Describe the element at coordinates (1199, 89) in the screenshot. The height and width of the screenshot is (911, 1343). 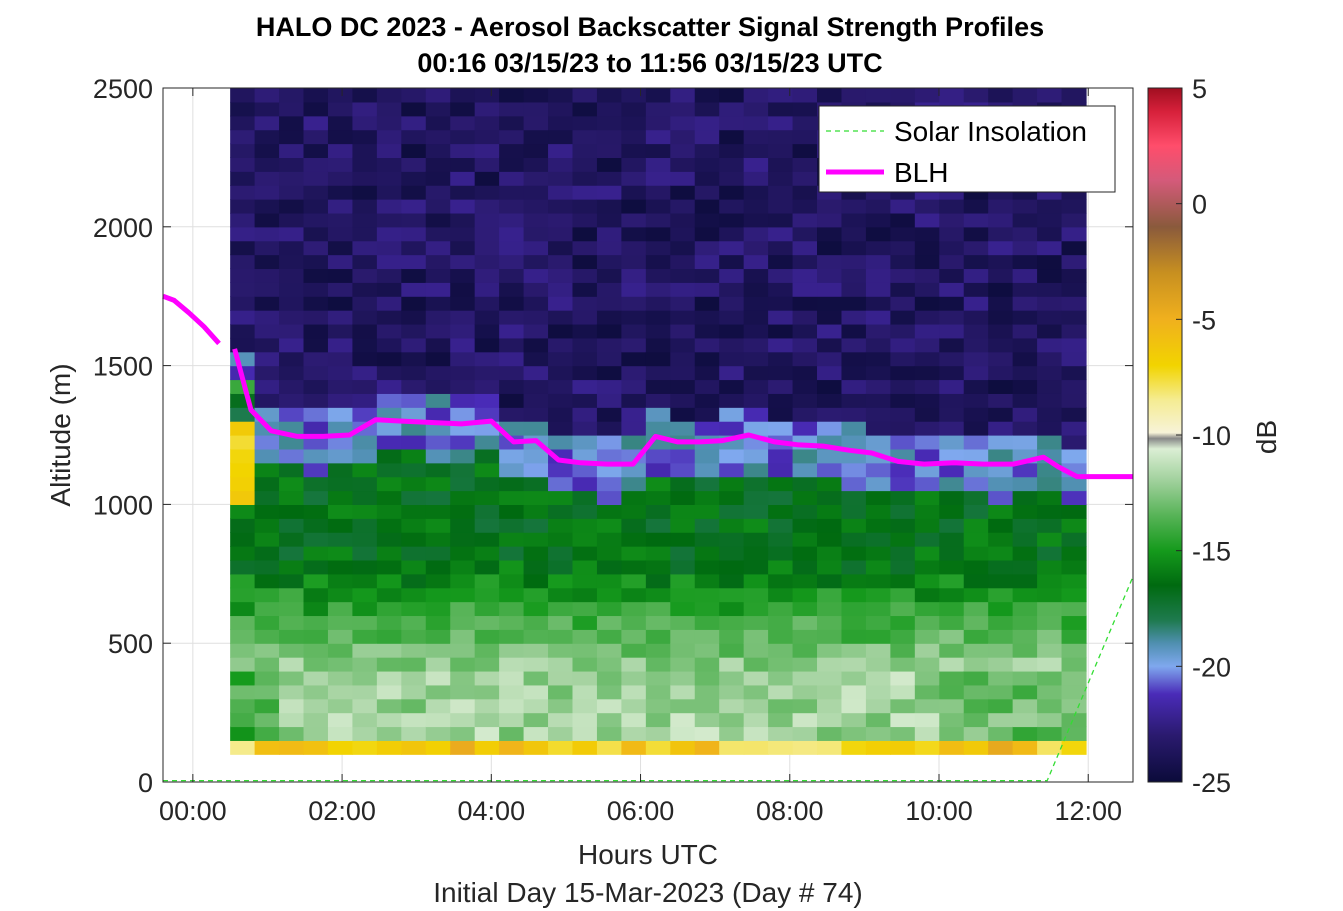
I see `colorbar-tick-label: 5` at that location.